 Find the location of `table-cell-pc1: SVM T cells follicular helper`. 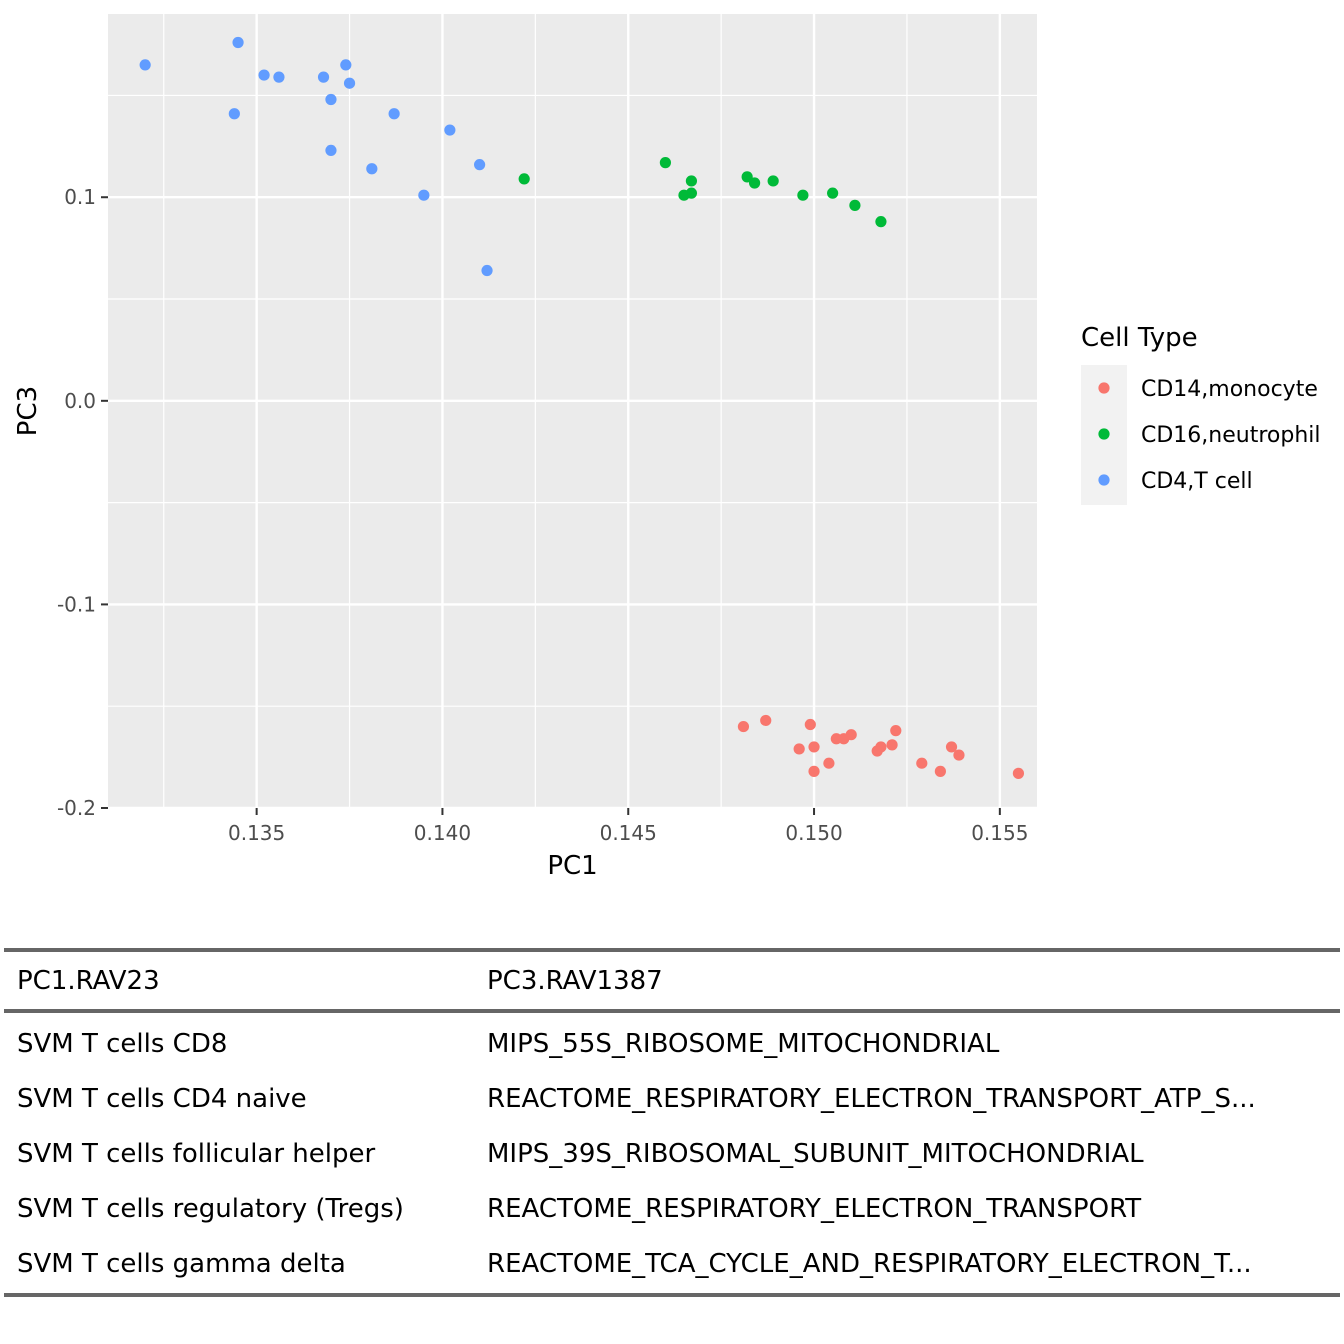

table-cell-pc1: SVM T cells follicular helper is located at coordinates (196, 1153).